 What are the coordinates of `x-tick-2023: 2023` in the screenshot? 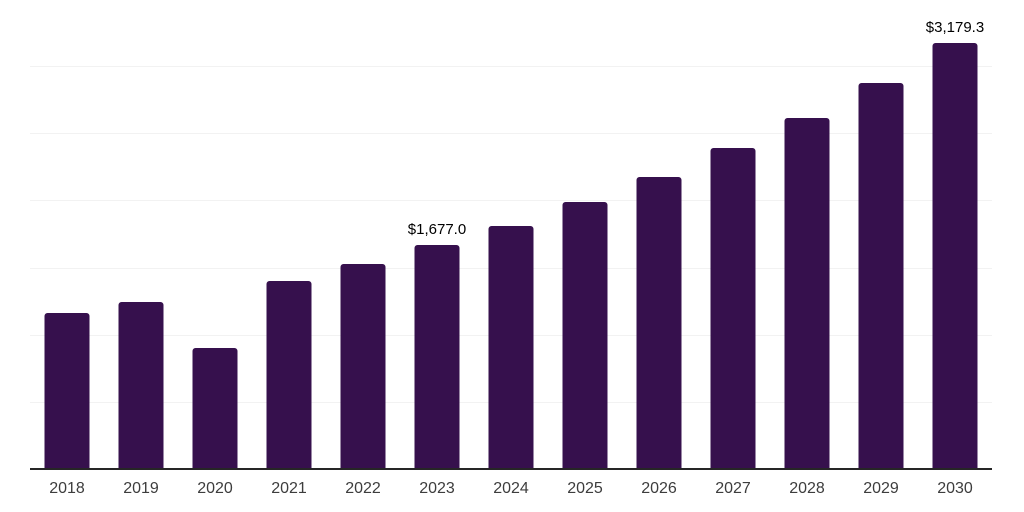 It's located at (437, 488).